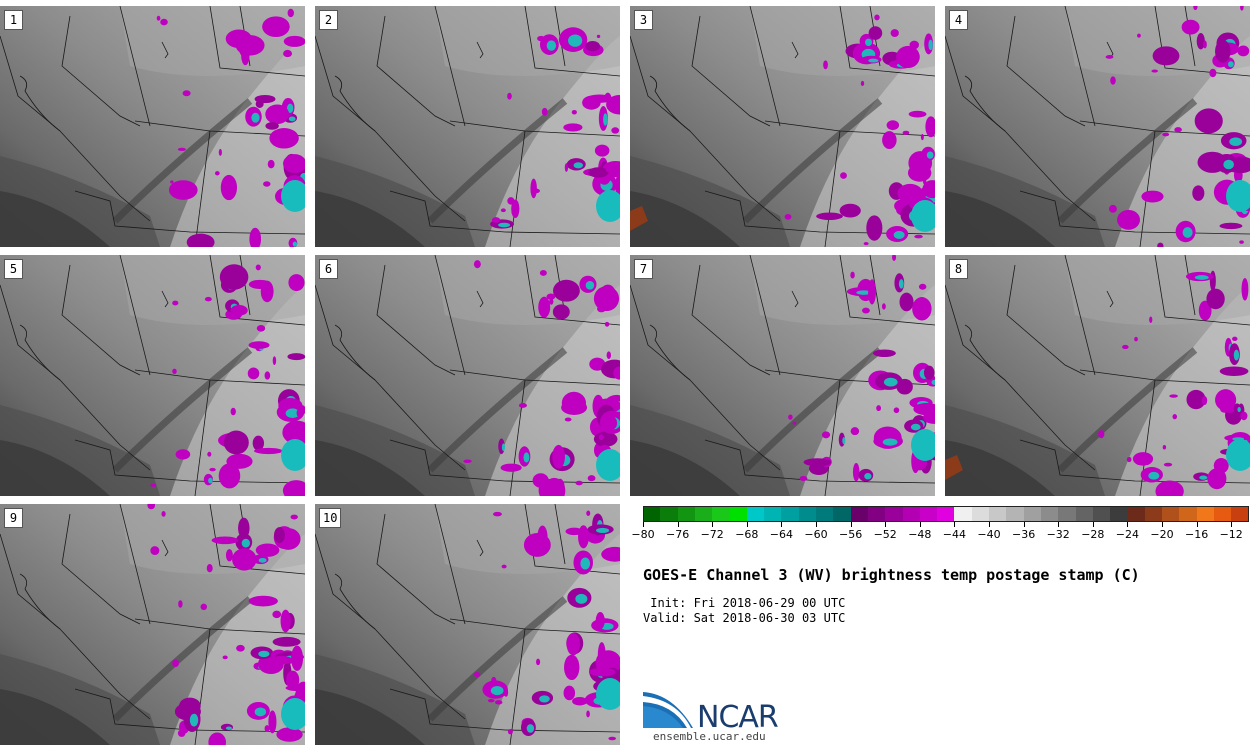 The height and width of the screenshot is (746, 1260). Describe the element at coordinates (989, 534) in the screenshot. I see `colorbar-tick-label: −40` at that location.